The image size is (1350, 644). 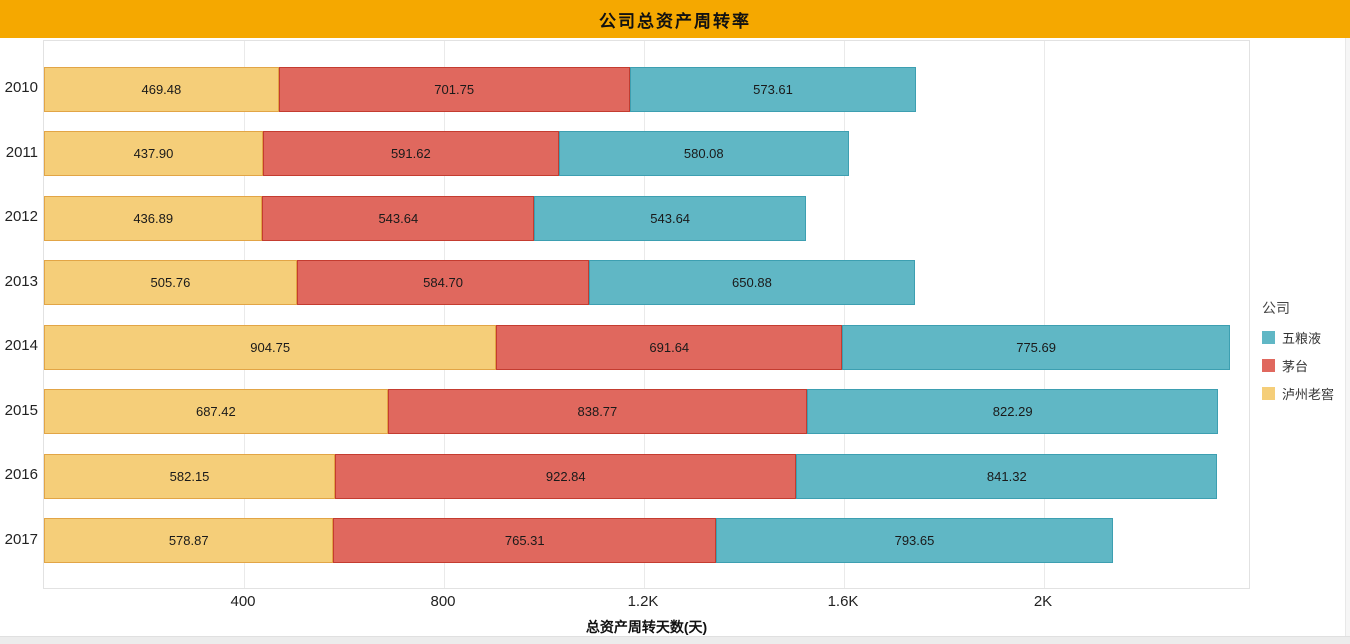 What do you see at coordinates (21, 87) in the screenshot?
I see `y-axis-label-2010: 2010` at bounding box center [21, 87].